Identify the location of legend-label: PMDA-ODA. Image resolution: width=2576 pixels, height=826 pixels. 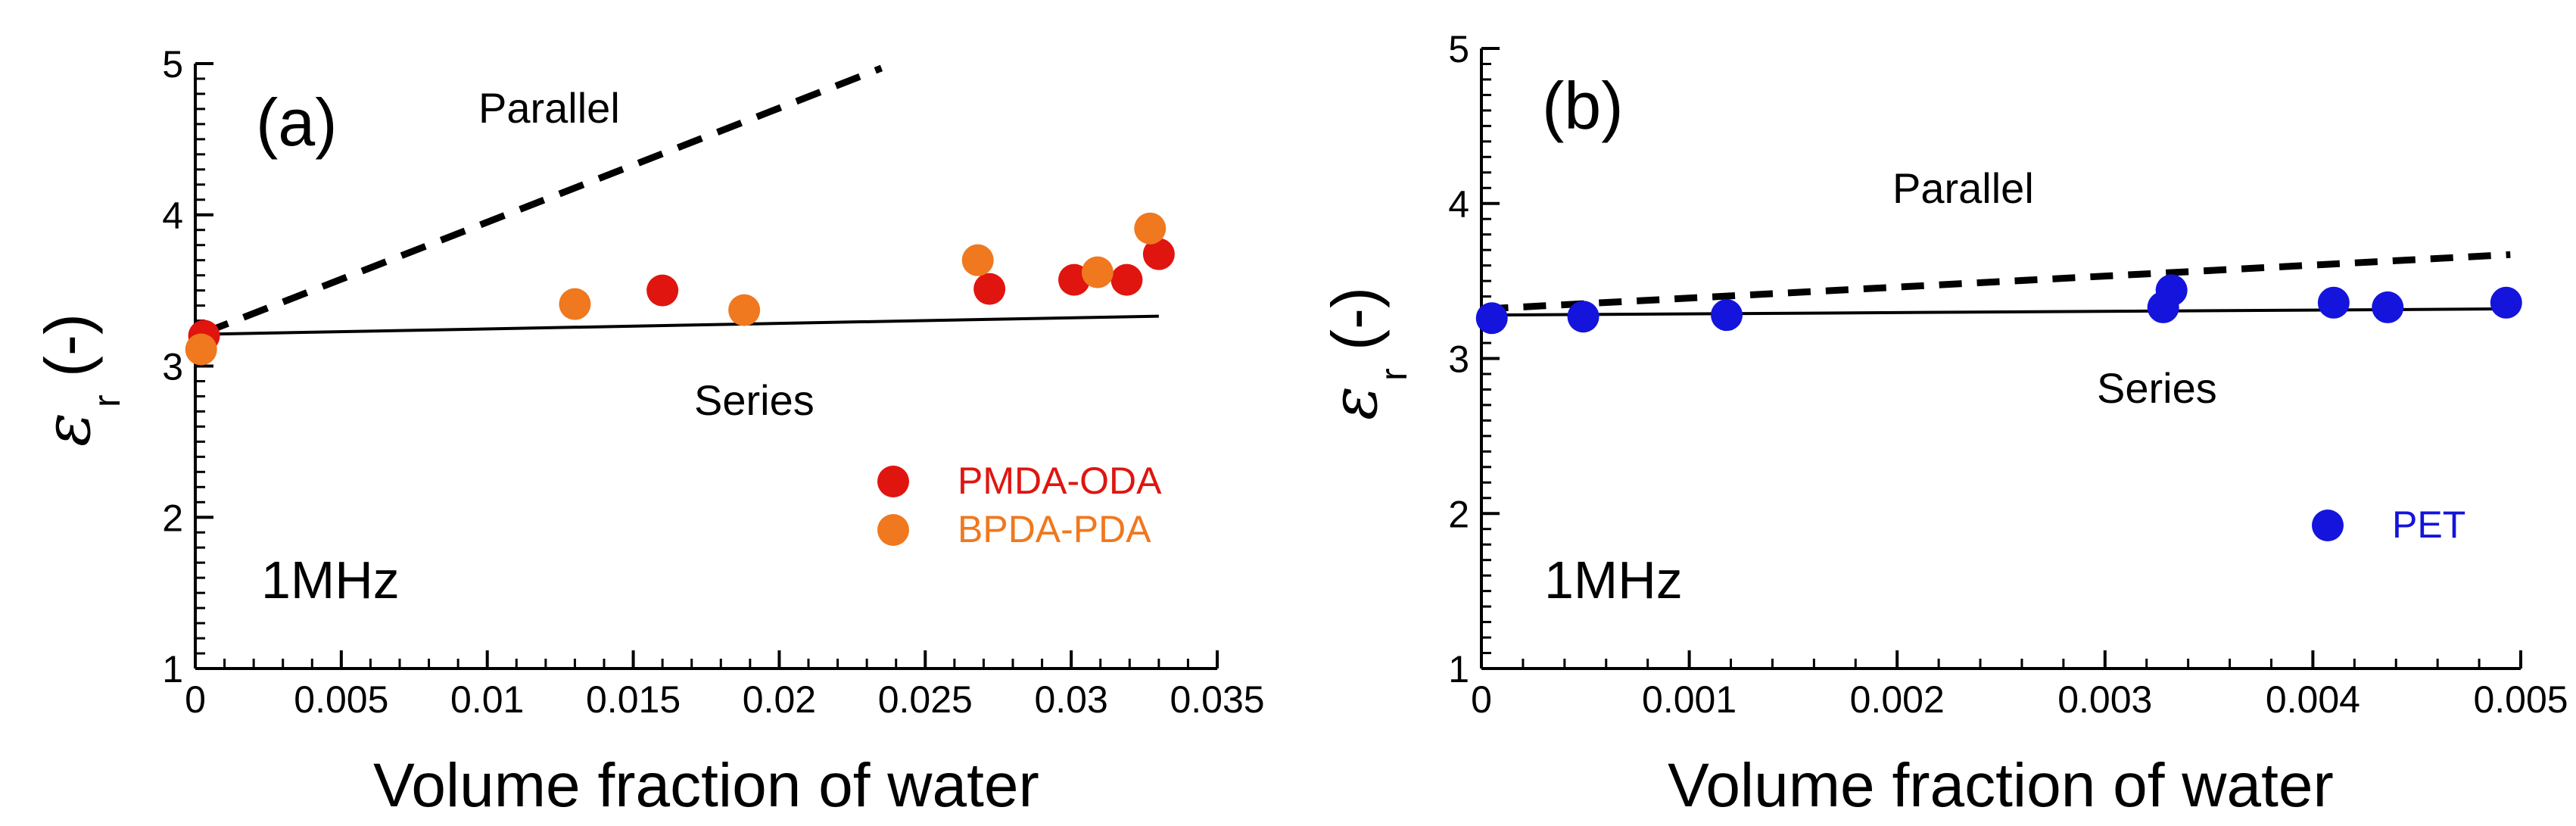
(1060, 481).